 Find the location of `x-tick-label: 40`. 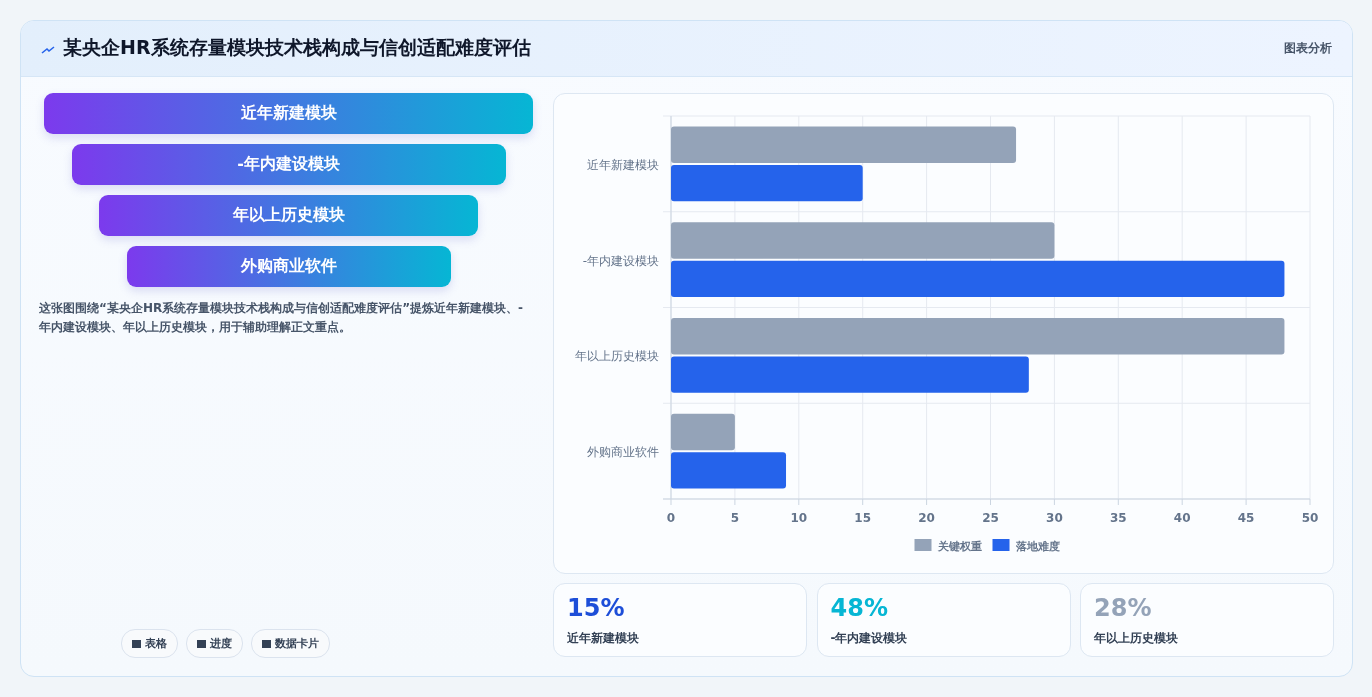

x-tick-label: 40 is located at coordinates (1182, 518).